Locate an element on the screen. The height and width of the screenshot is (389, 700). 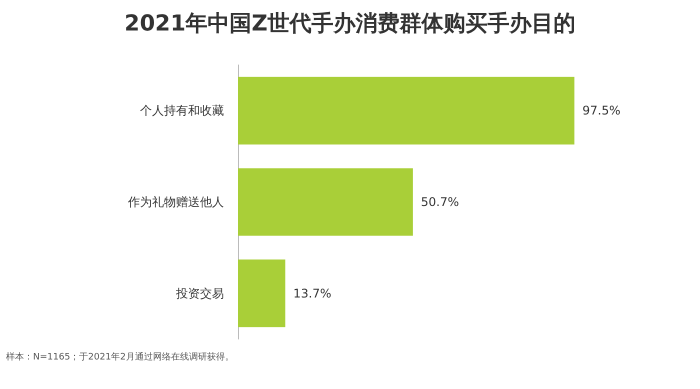
y-tick-label: 个人持有和收藏 is located at coordinates (182, 111).